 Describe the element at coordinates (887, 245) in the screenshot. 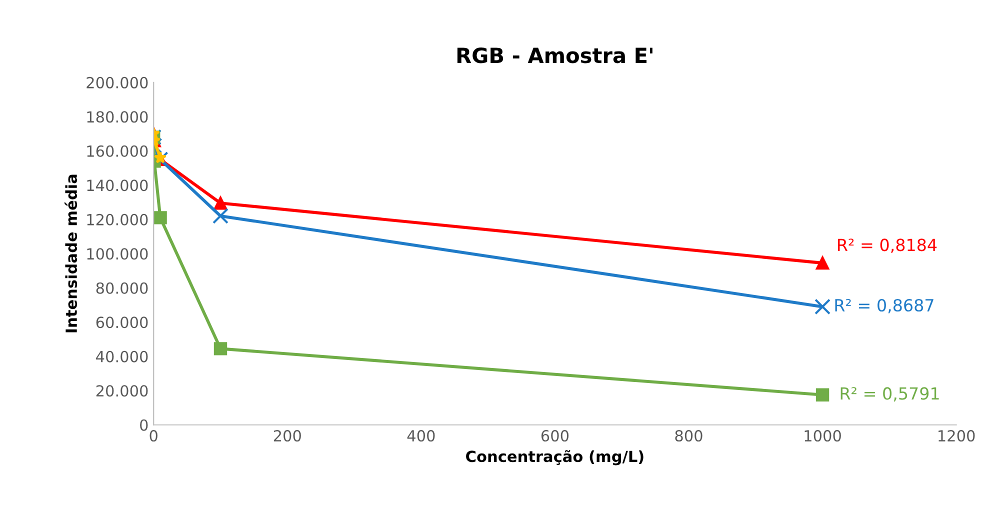

I see `annotation: R² = 0,8184` at that location.